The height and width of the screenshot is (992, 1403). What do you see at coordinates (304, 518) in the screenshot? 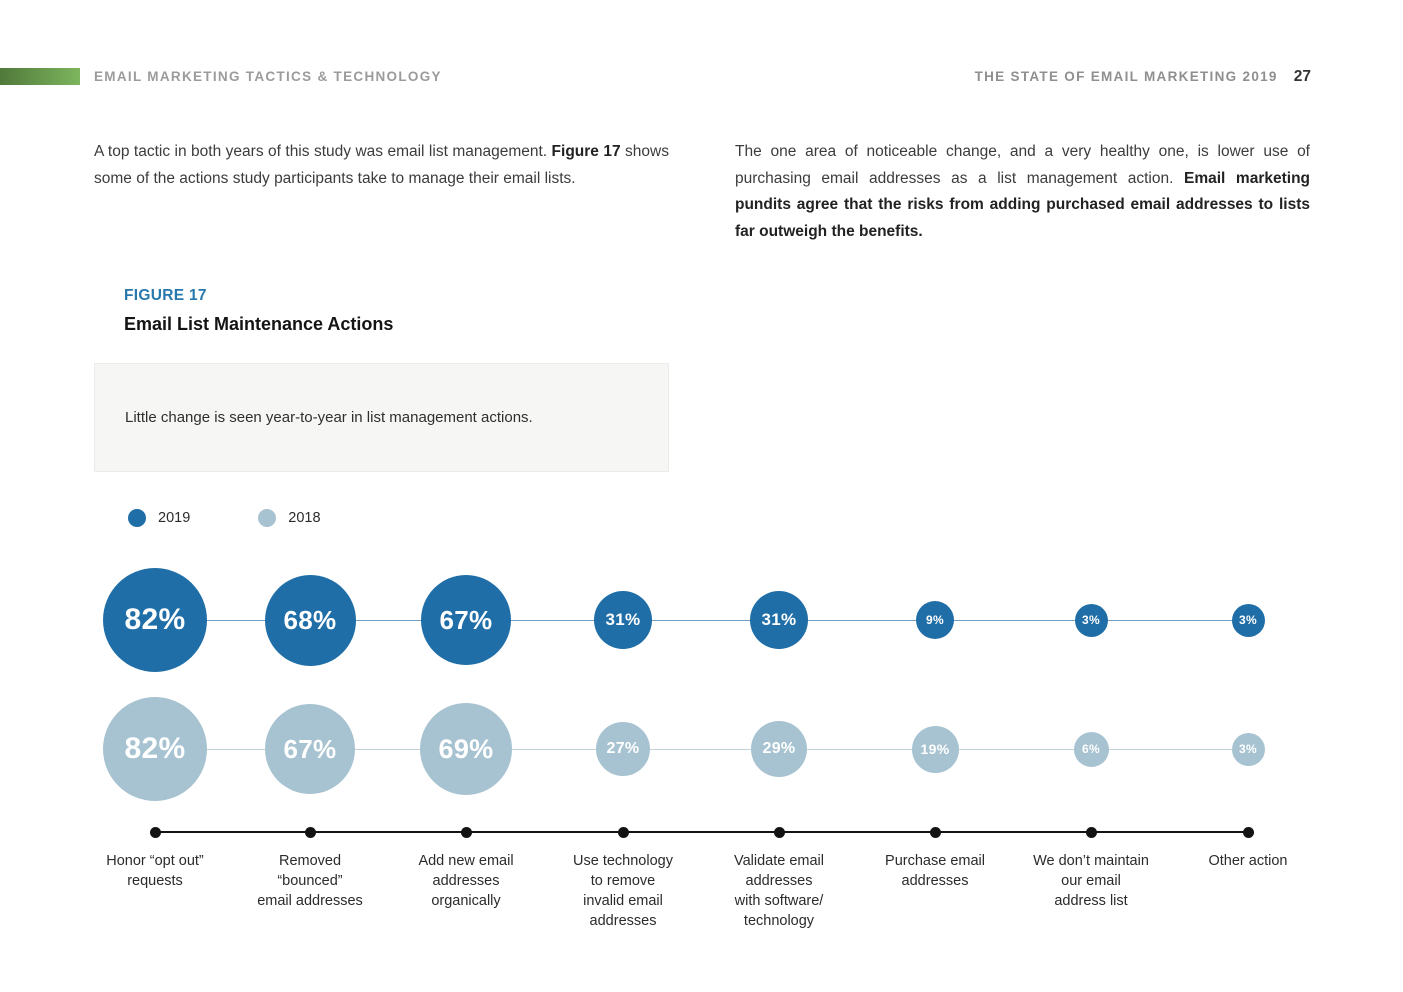
I see `legend-label-2018: 2018` at bounding box center [304, 518].